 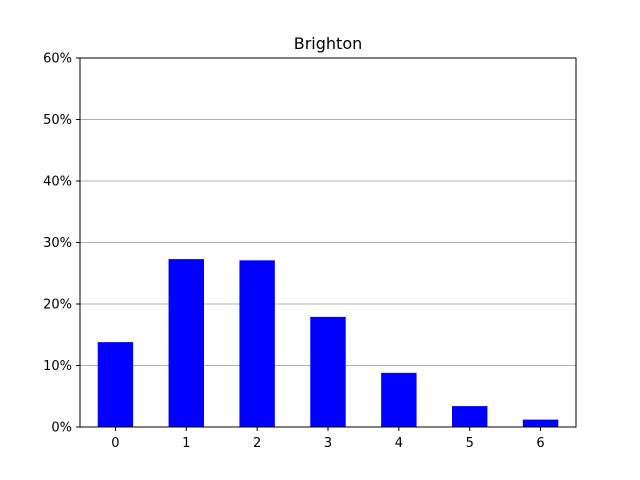 I want to click on y-tick-label: 40%, so click(x=57, y=182).